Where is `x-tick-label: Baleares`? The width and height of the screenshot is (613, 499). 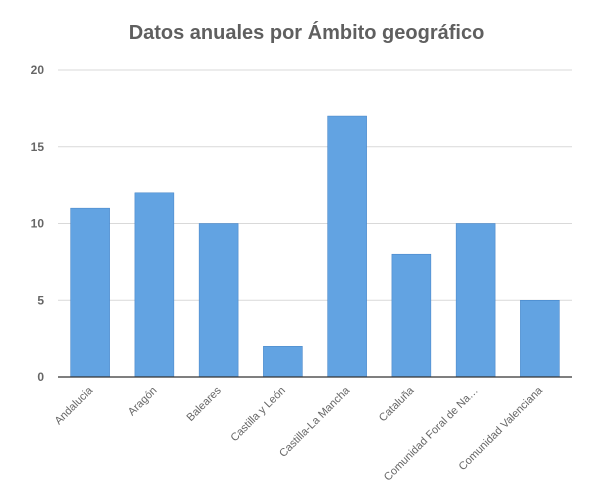 x-tick-label: Baleares is located at coordinates (205, 404).